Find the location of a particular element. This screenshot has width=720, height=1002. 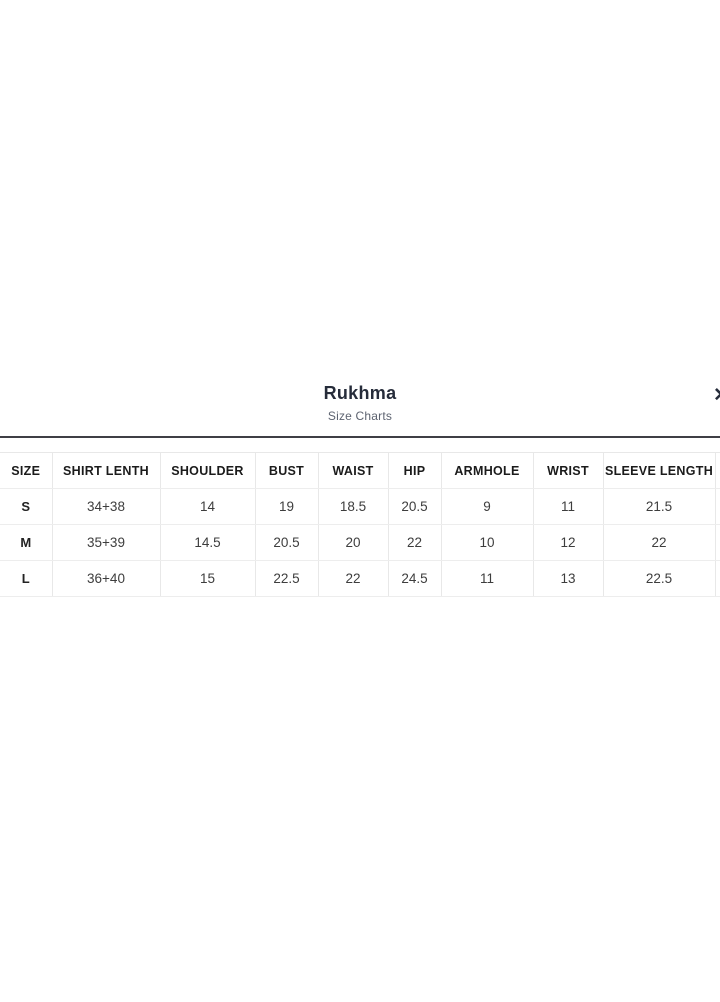

column-header-shirt-lenth: SHIRT LENTH is located at coordinates (106, 470).